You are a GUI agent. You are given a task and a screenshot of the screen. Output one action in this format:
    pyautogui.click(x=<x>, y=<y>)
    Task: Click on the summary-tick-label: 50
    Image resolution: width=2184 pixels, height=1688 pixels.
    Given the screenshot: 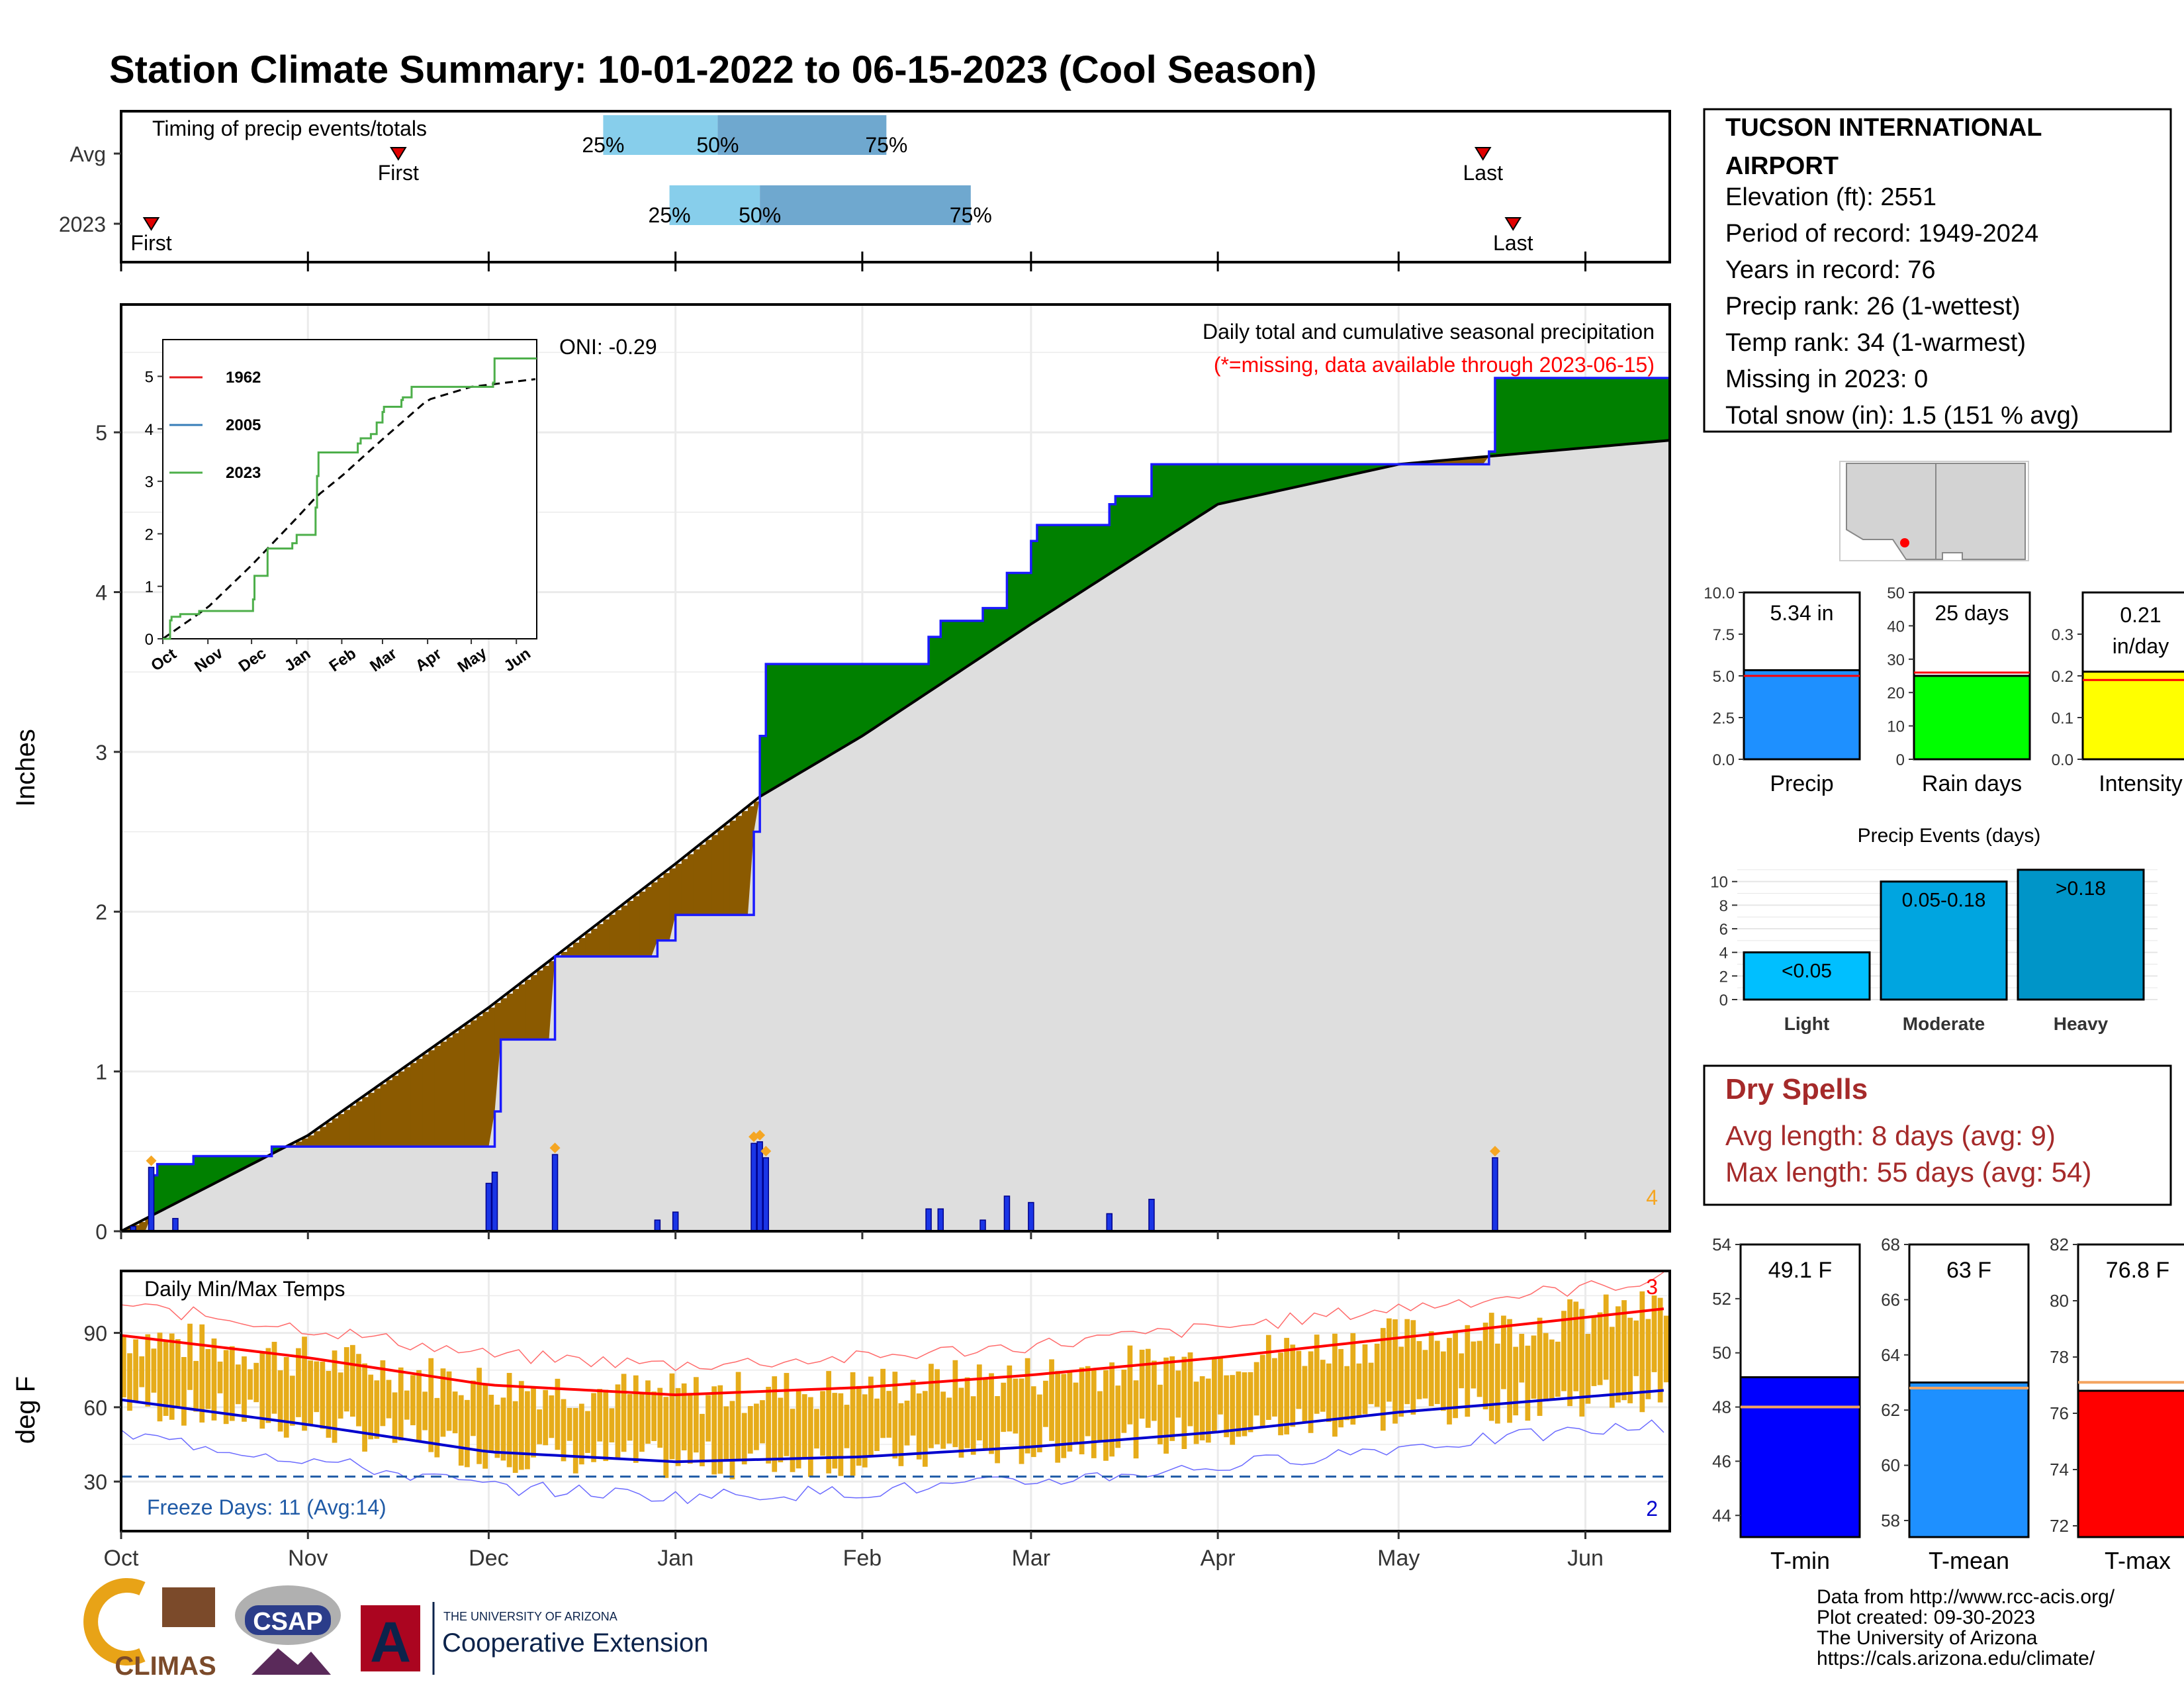 What is the action you would take?
    pyautogui.click(x=1896, y=593)
    